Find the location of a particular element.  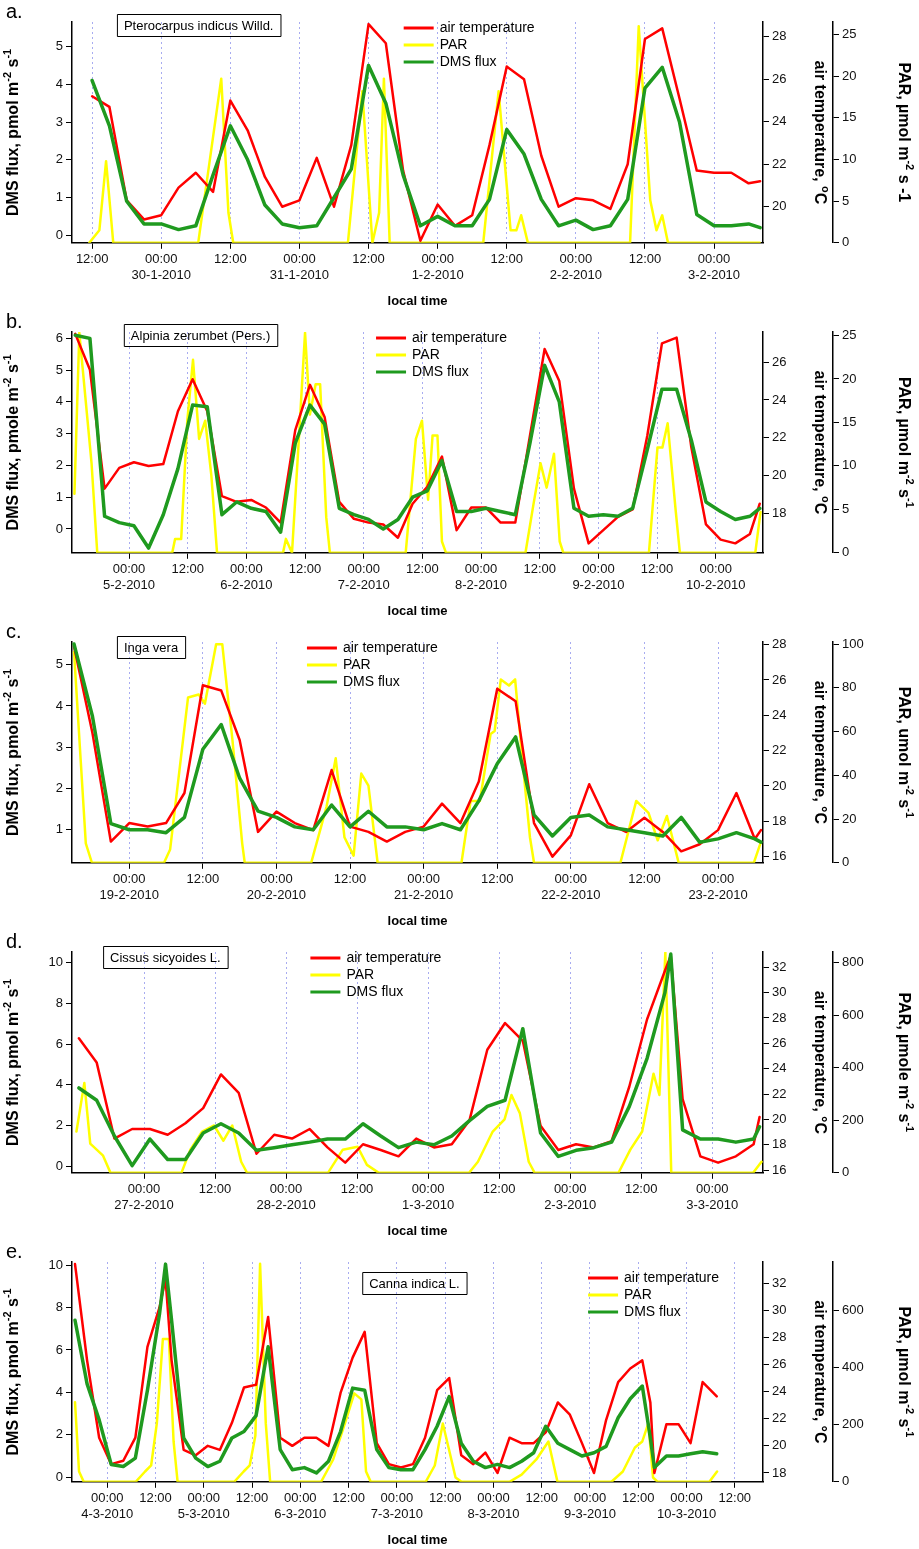

x-tick-label: 00:00 31-1-2010 is located at coordinates (299, 266).